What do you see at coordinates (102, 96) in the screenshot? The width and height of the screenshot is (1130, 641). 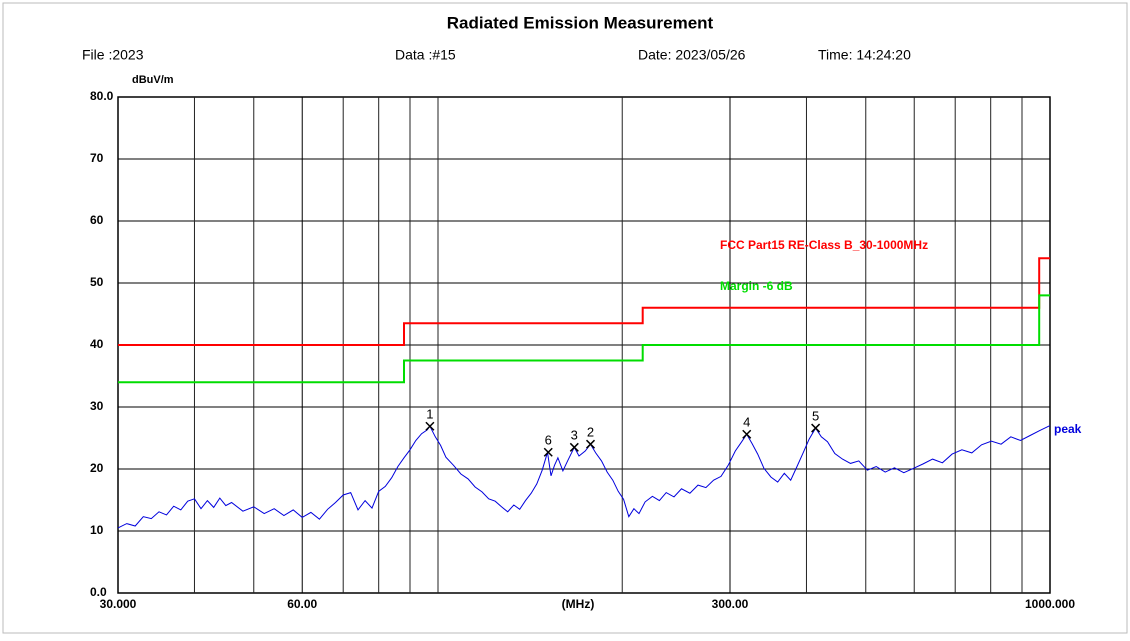 I see `y-tick-label: 80.0` at bounding box center [102, 96].